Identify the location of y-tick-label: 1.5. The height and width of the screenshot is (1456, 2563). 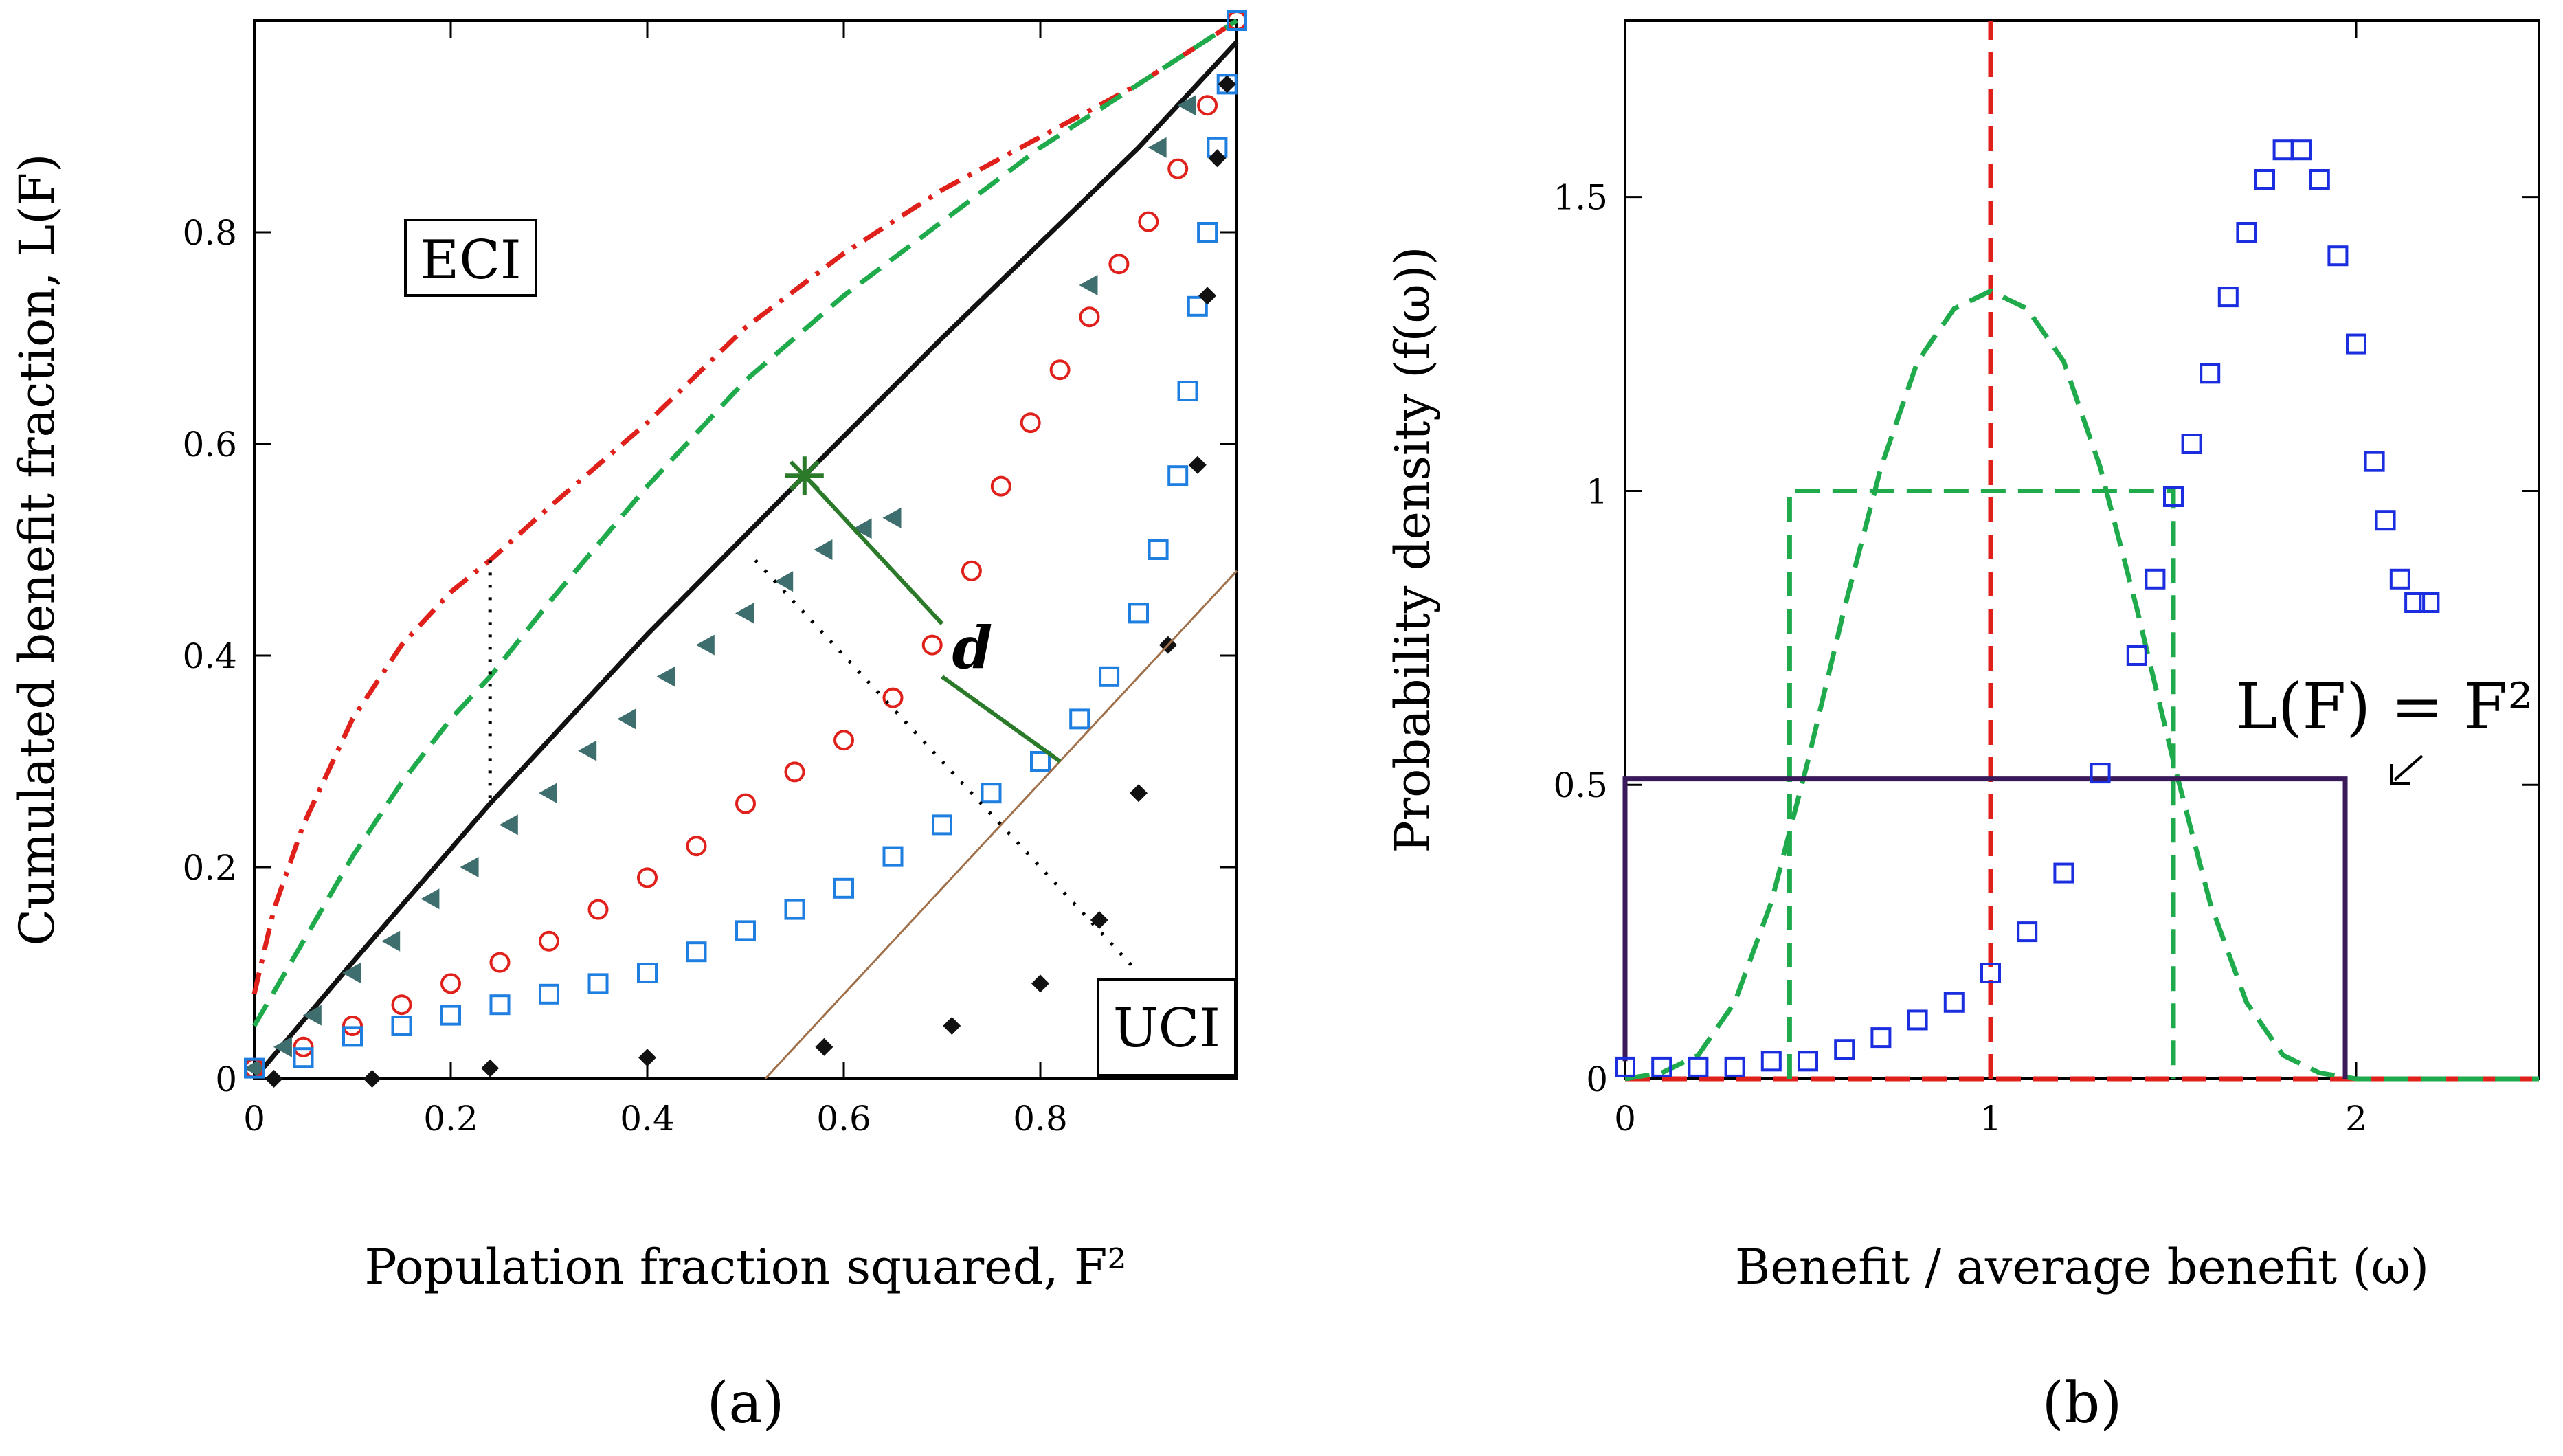
(1580, 198).